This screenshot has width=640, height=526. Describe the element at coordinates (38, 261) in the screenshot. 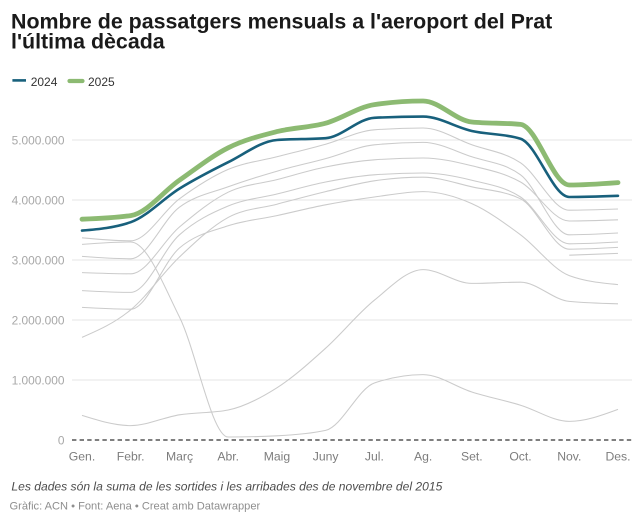

I see `svg-text: 3.000.000` at that location.